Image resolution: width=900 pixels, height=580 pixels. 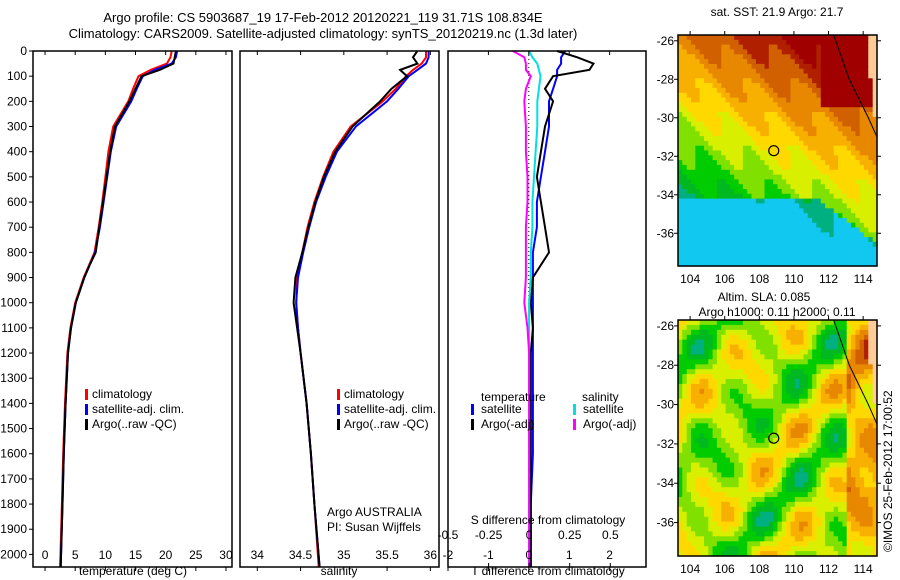 I want to click on lon-tick-label: 114, so click(x=863, y=569).